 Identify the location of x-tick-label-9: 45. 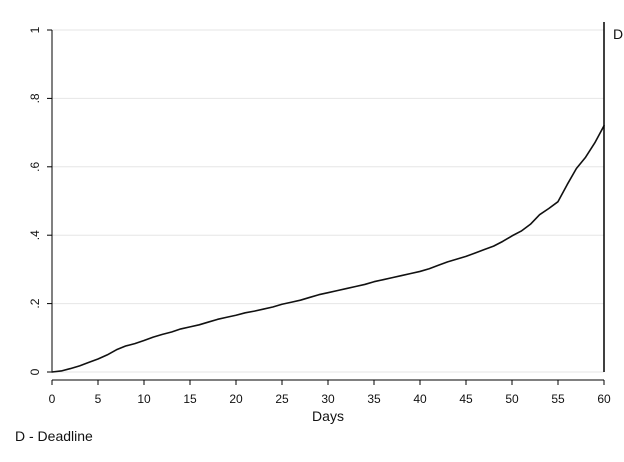
(466, 399).